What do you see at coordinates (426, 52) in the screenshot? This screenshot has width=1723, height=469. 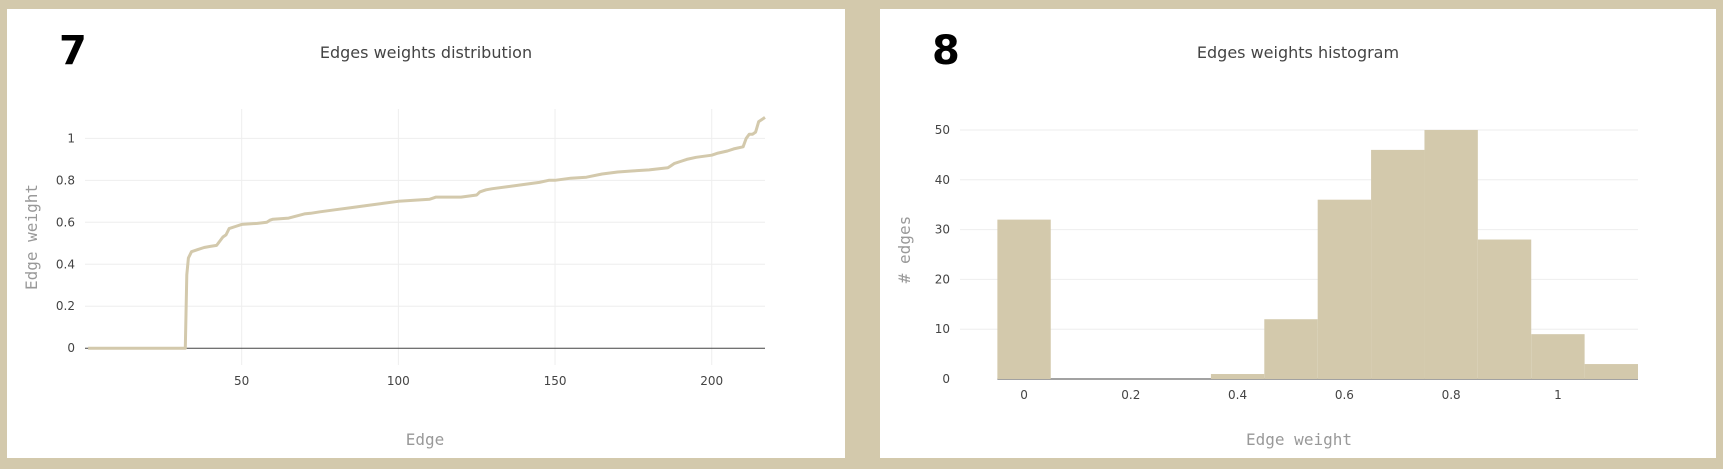 I see `chart-title: Edges weights distribution` at bounding box center [426, 52].